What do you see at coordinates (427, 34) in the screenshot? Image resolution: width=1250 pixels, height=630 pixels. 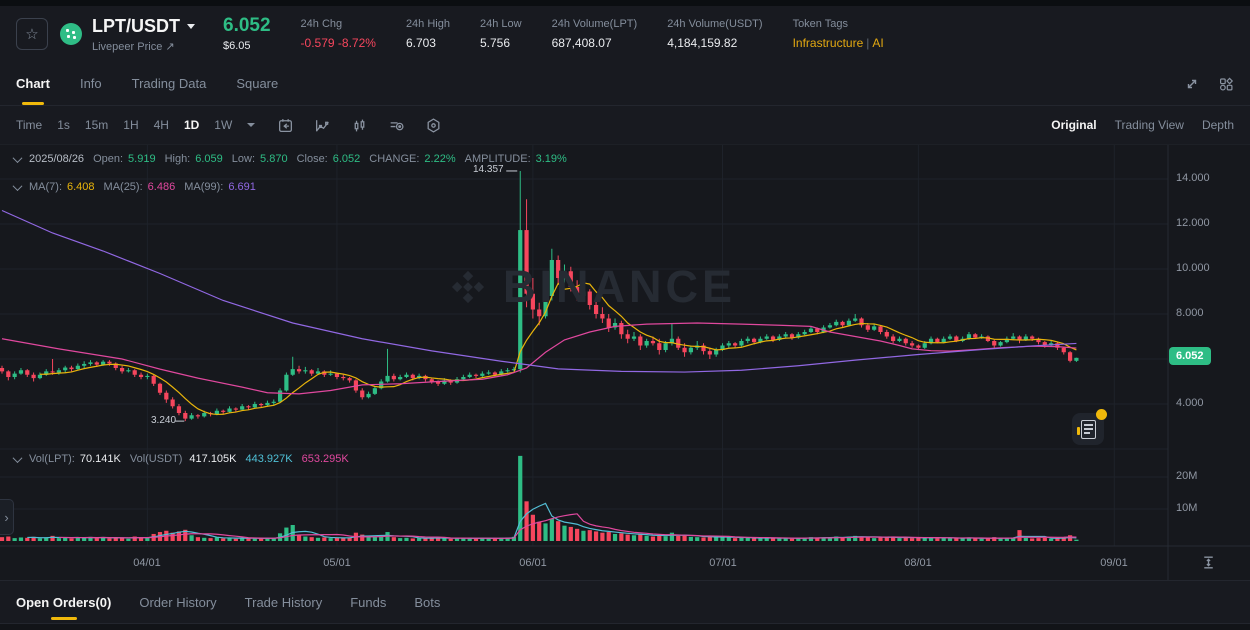 I see `stat-24h-high: 24h High 6.703` at bounding box center [427, 34].